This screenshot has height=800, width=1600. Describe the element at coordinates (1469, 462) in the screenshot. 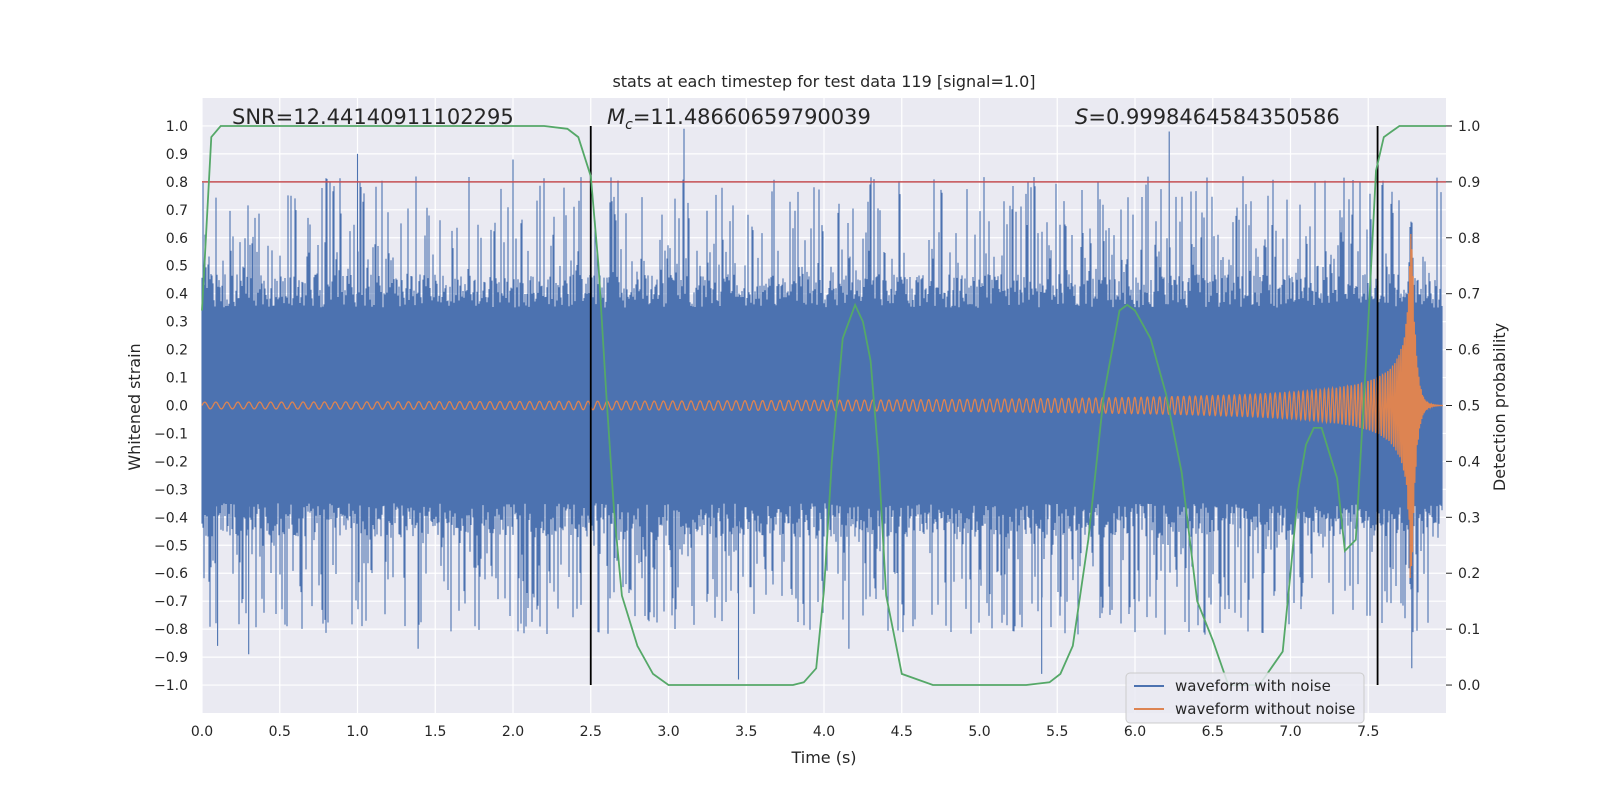

I see `y-right-tick-label: 0.4` at that location.